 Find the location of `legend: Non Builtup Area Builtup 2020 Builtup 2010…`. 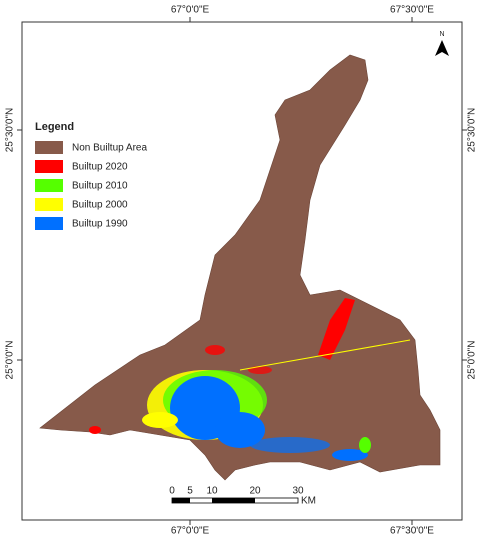

legend: Non Builtup Area Builtup 2020 Builtup 2010… is located at coordinates (91, 185).